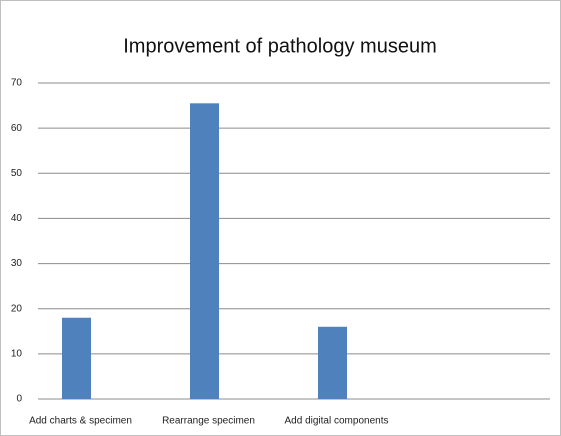 This screenshot has width=561, height=436. What do you see at coordinates (17, 218) in the screenshot?
I see `y-tick-label: 40` at bounding box center [17, 218].